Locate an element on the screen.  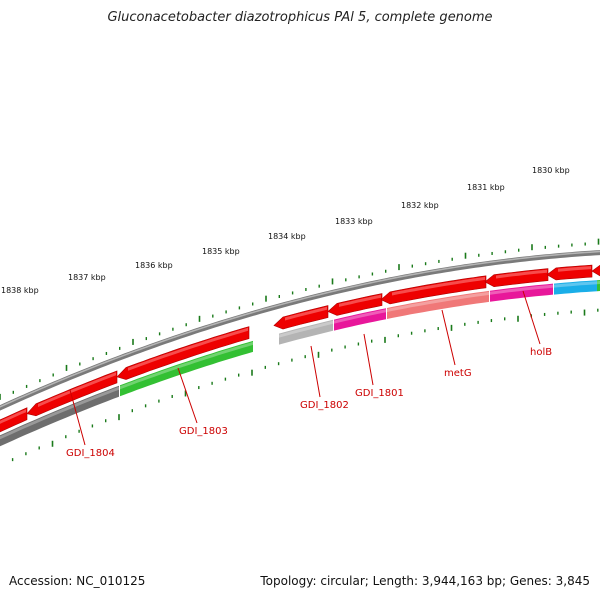
gene-label: metG is located at coordinates (458, 373).